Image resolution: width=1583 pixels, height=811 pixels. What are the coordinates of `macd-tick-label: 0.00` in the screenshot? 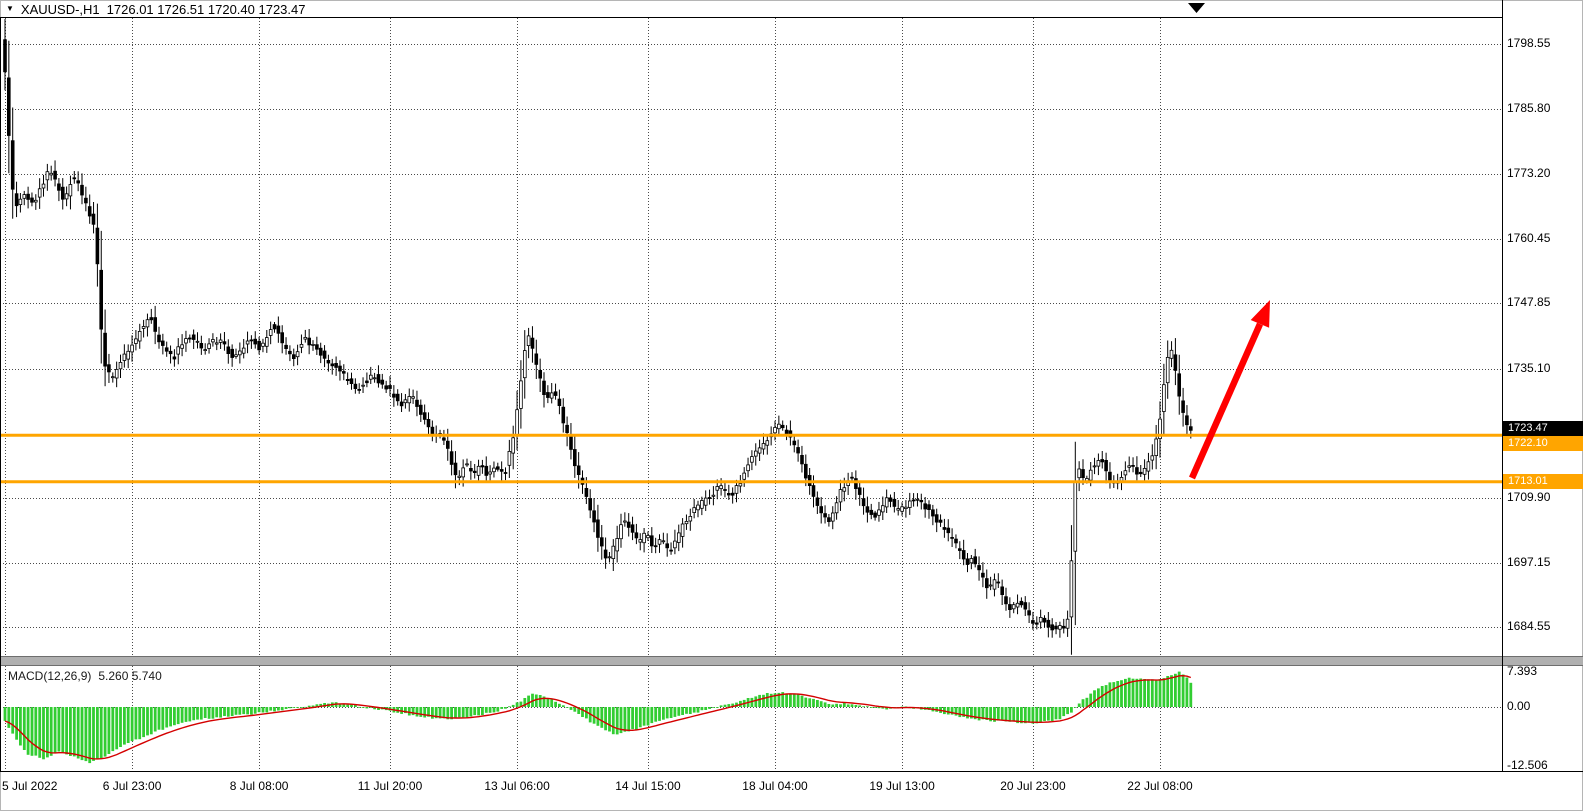 It's located at (1519, 706).